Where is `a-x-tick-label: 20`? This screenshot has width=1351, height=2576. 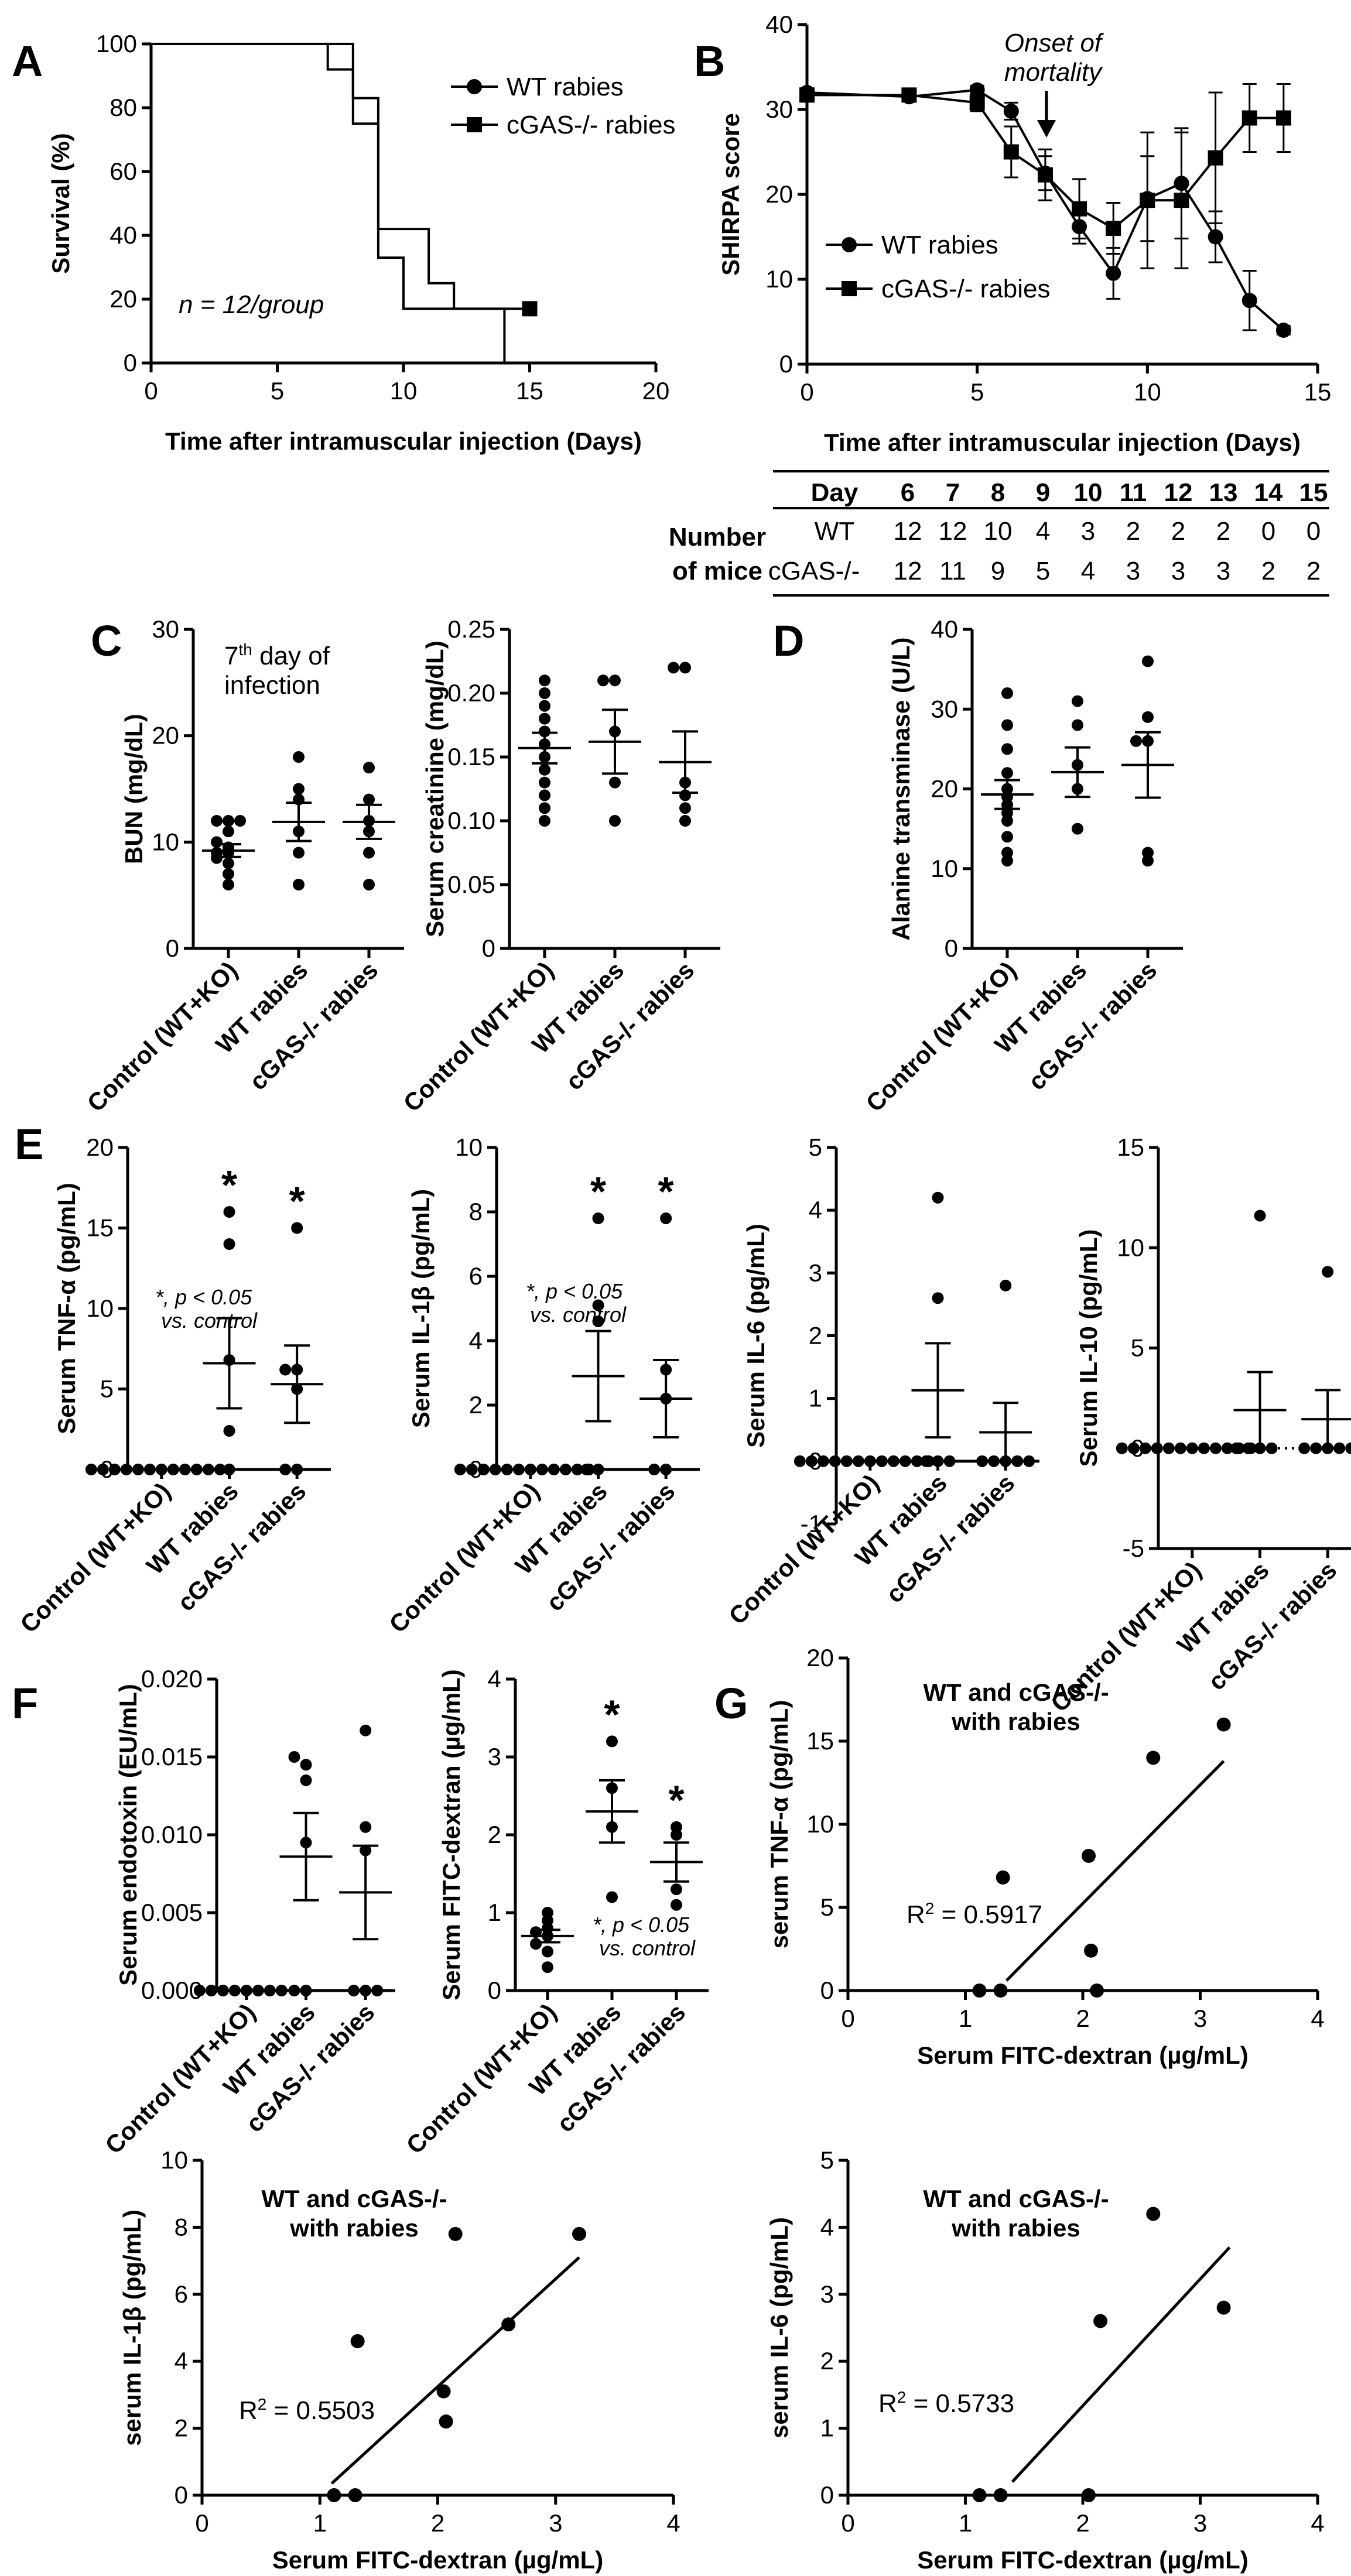 a-x-tick-label: 20 is located at coordinates (656, 391).